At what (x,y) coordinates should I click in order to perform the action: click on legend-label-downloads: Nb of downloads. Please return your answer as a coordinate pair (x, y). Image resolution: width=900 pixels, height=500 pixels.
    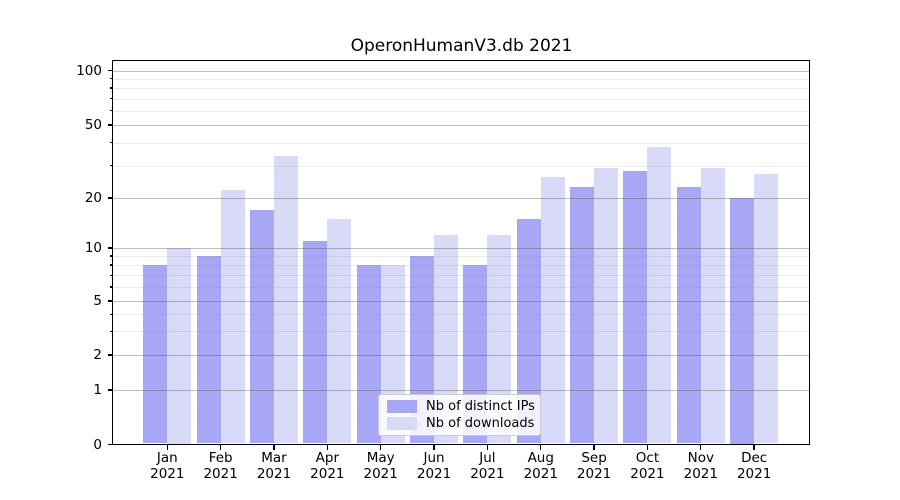
    Looking at the image, I should click on (480, 423).